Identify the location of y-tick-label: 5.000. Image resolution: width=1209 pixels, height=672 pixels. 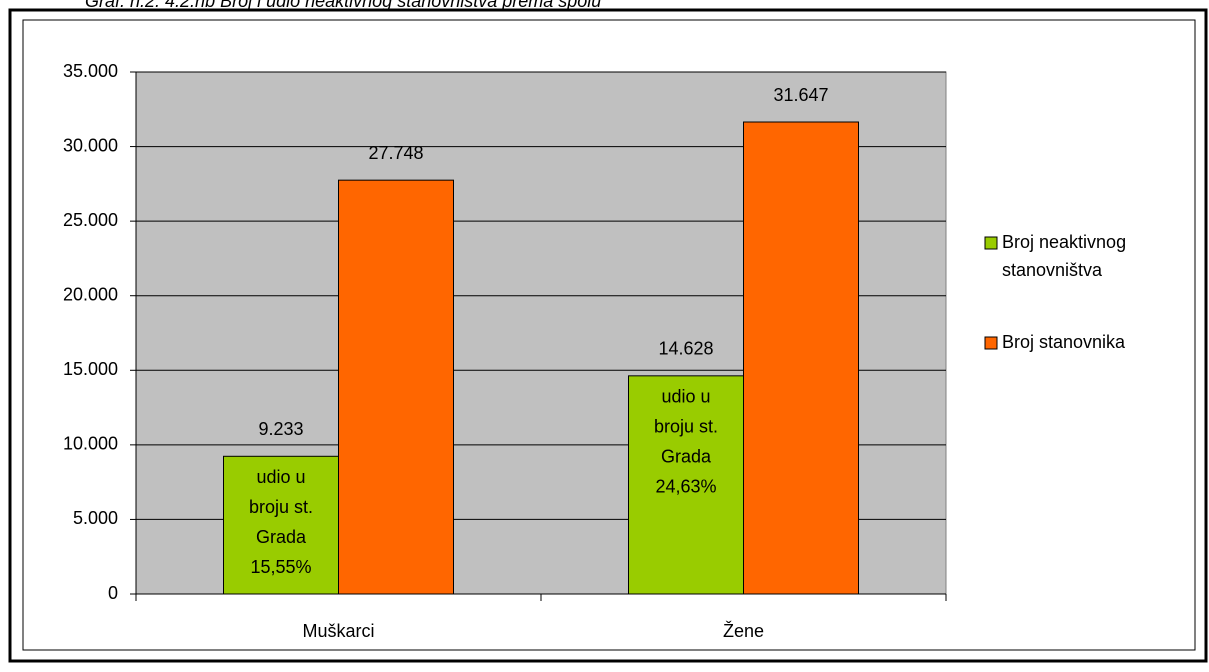
(95, 518).